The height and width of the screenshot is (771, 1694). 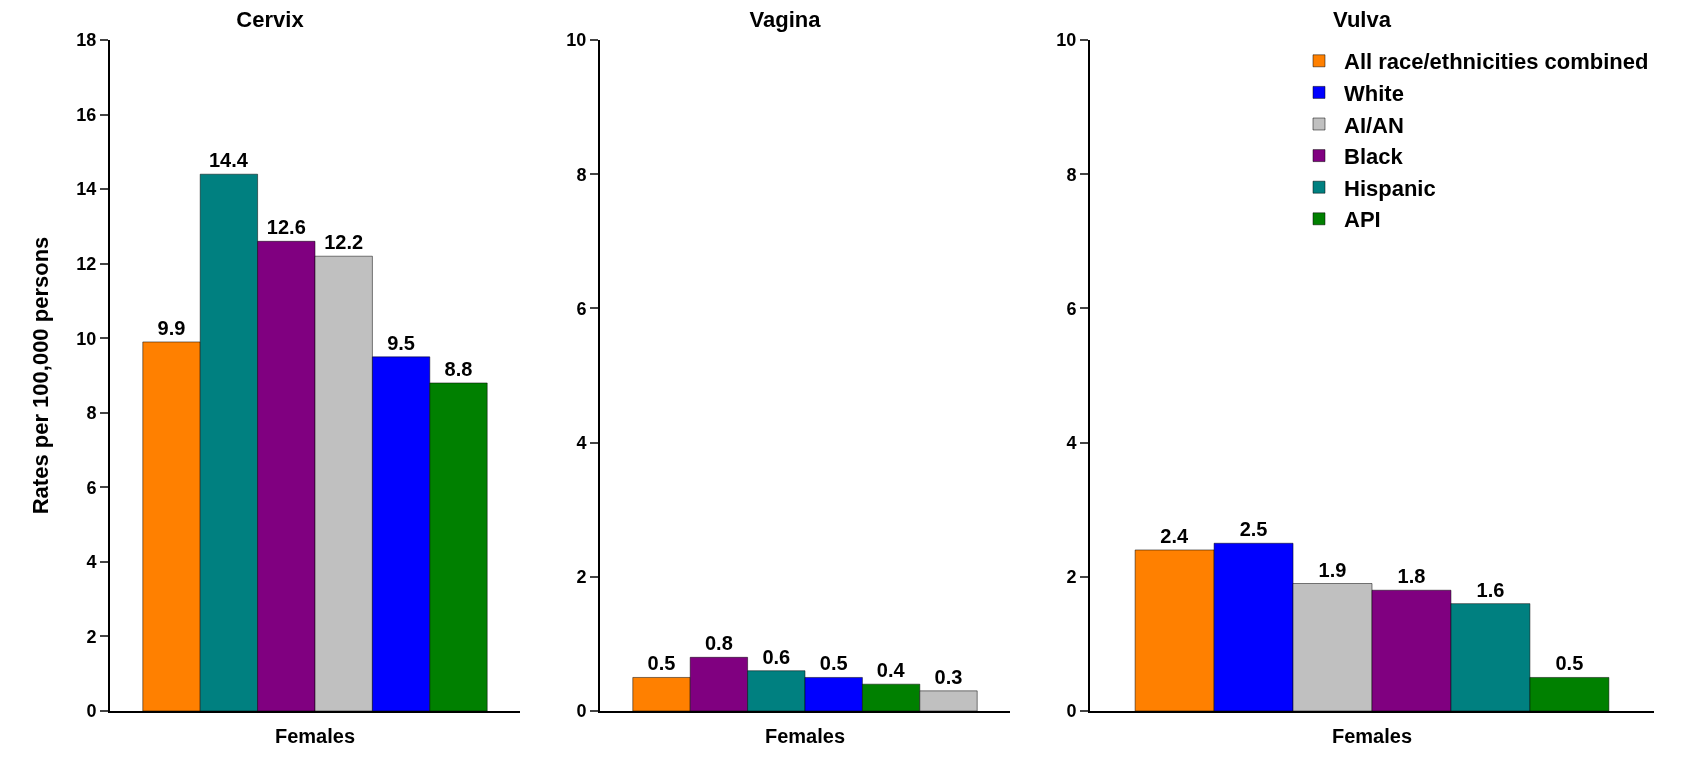 I want to click on y-axis-title: Rates per 100,000 persons, so click(x=40, y=375).